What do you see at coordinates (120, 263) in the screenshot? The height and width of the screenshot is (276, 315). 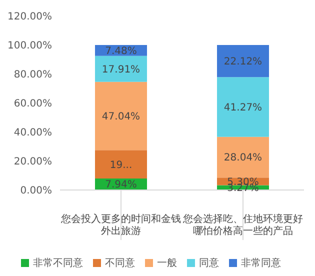 I see `legend-label: 不同意` at bounding box center [120, 263].